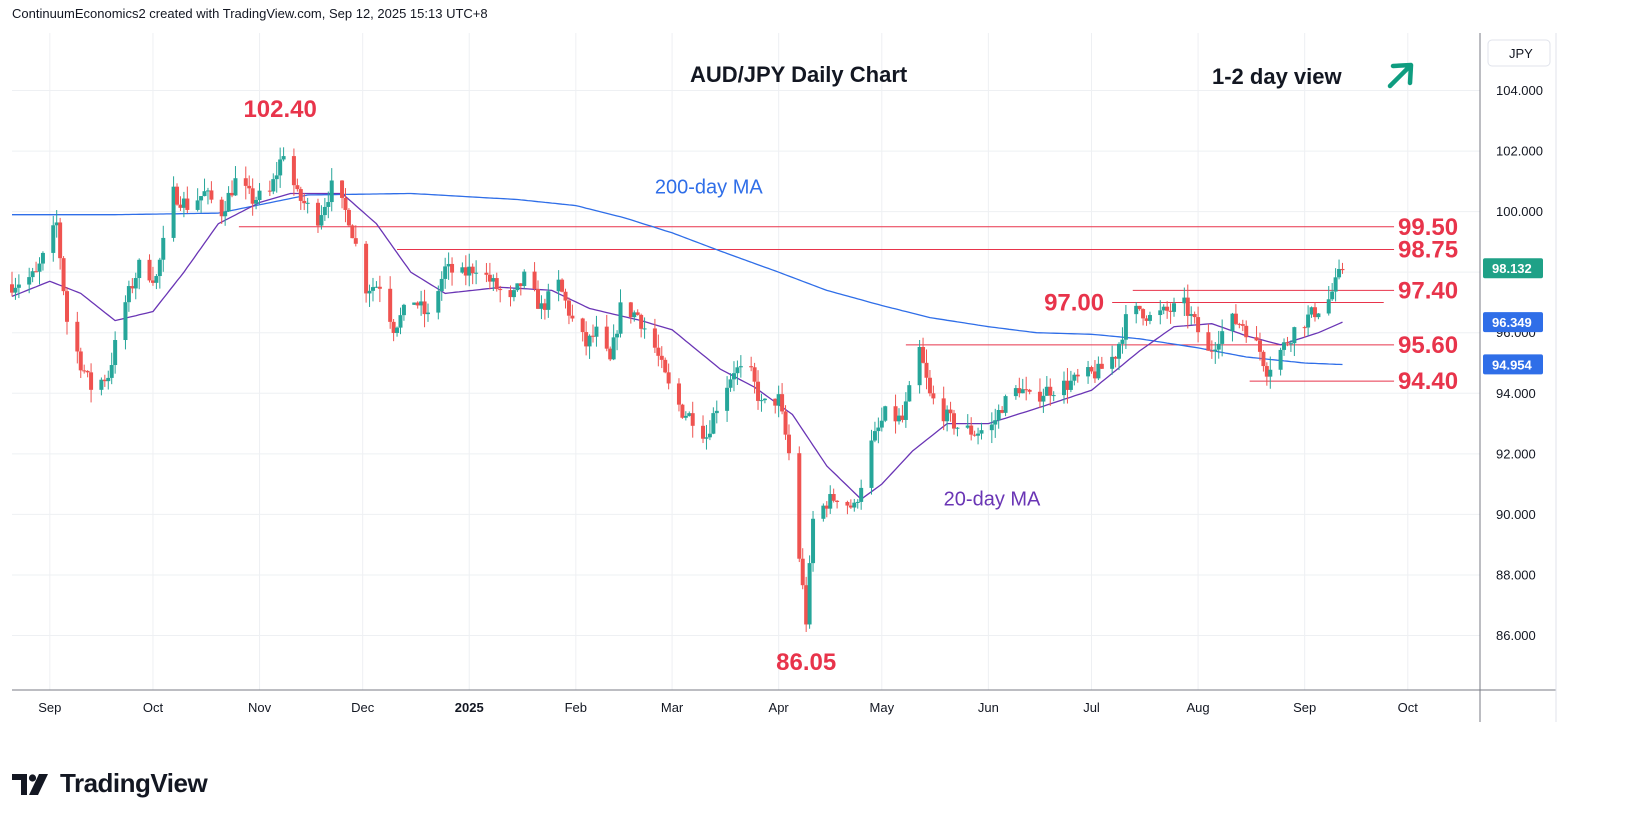 This screenshot has height=828, width=1632. I want to click on currency-box, so click(1519, 53).